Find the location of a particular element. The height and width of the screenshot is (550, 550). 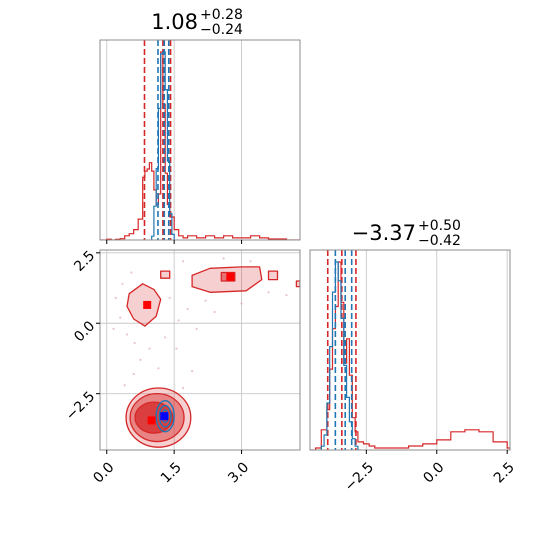

title-plus-error: +0.28 is located at coordinates (221, 15).